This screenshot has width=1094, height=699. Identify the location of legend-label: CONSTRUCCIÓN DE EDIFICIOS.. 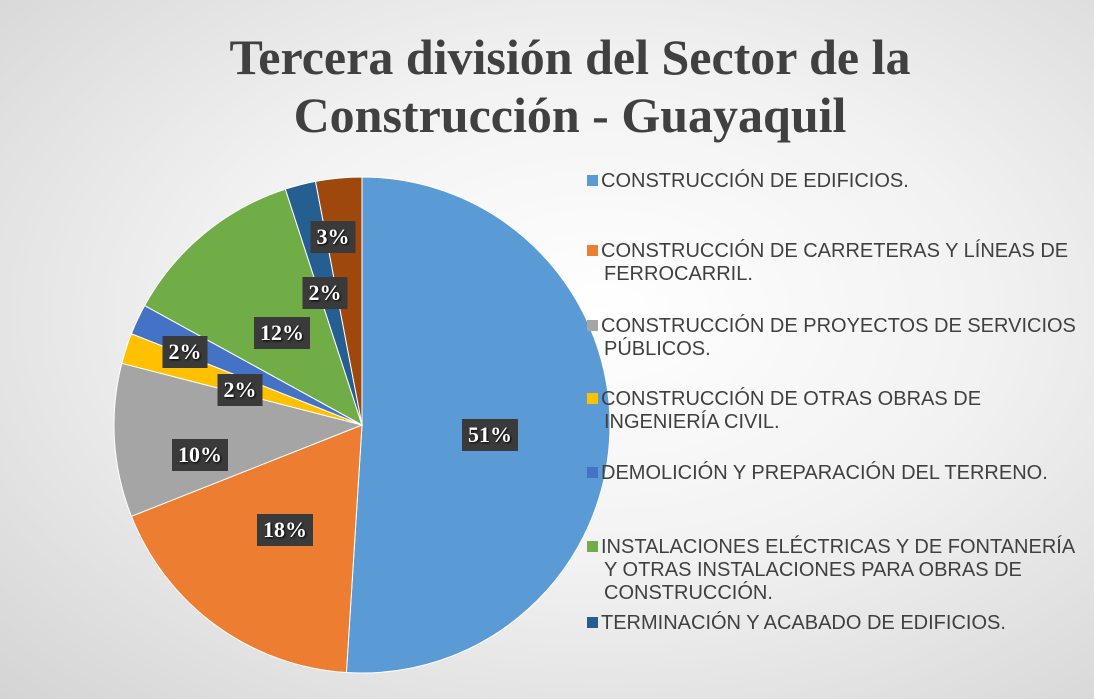
(755, 181).